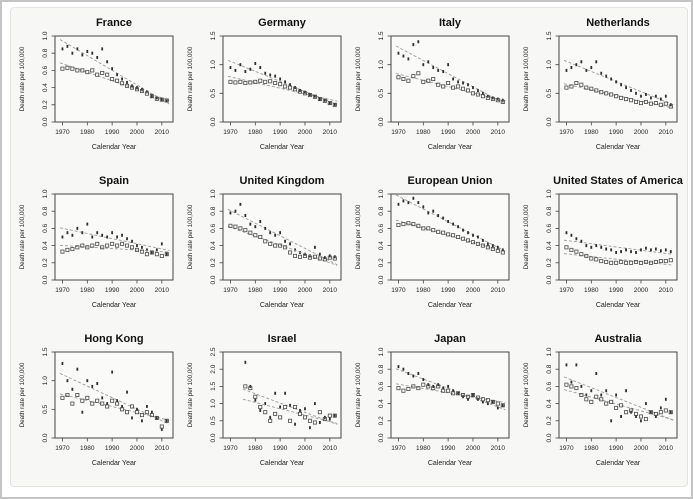 The image size is (693, 499). What do you see at coordinates (591, 448) in the screenshot?
I see `x-tick-label: 1980` at bounding box center [591, 448].